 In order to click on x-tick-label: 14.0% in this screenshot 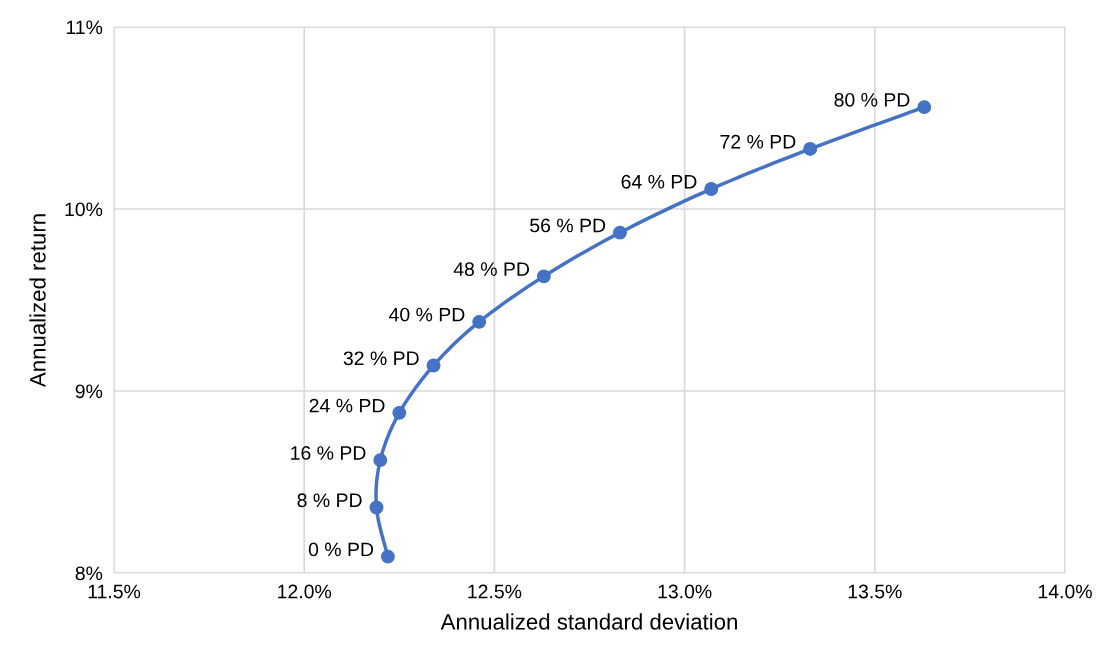, I will do `click(1065, 591)`.